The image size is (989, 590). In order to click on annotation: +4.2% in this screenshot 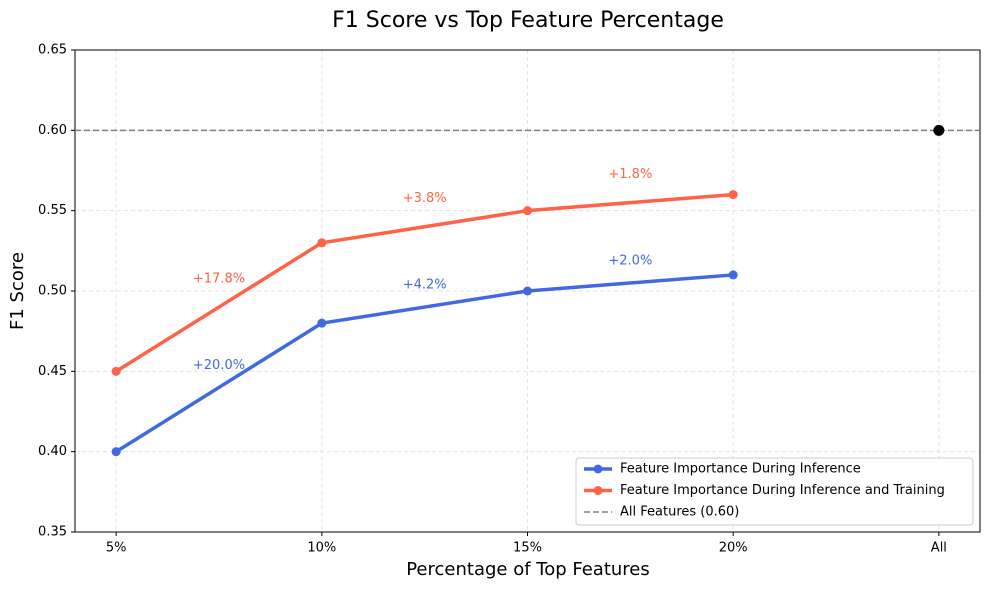, I will do `click(425, 285)`.